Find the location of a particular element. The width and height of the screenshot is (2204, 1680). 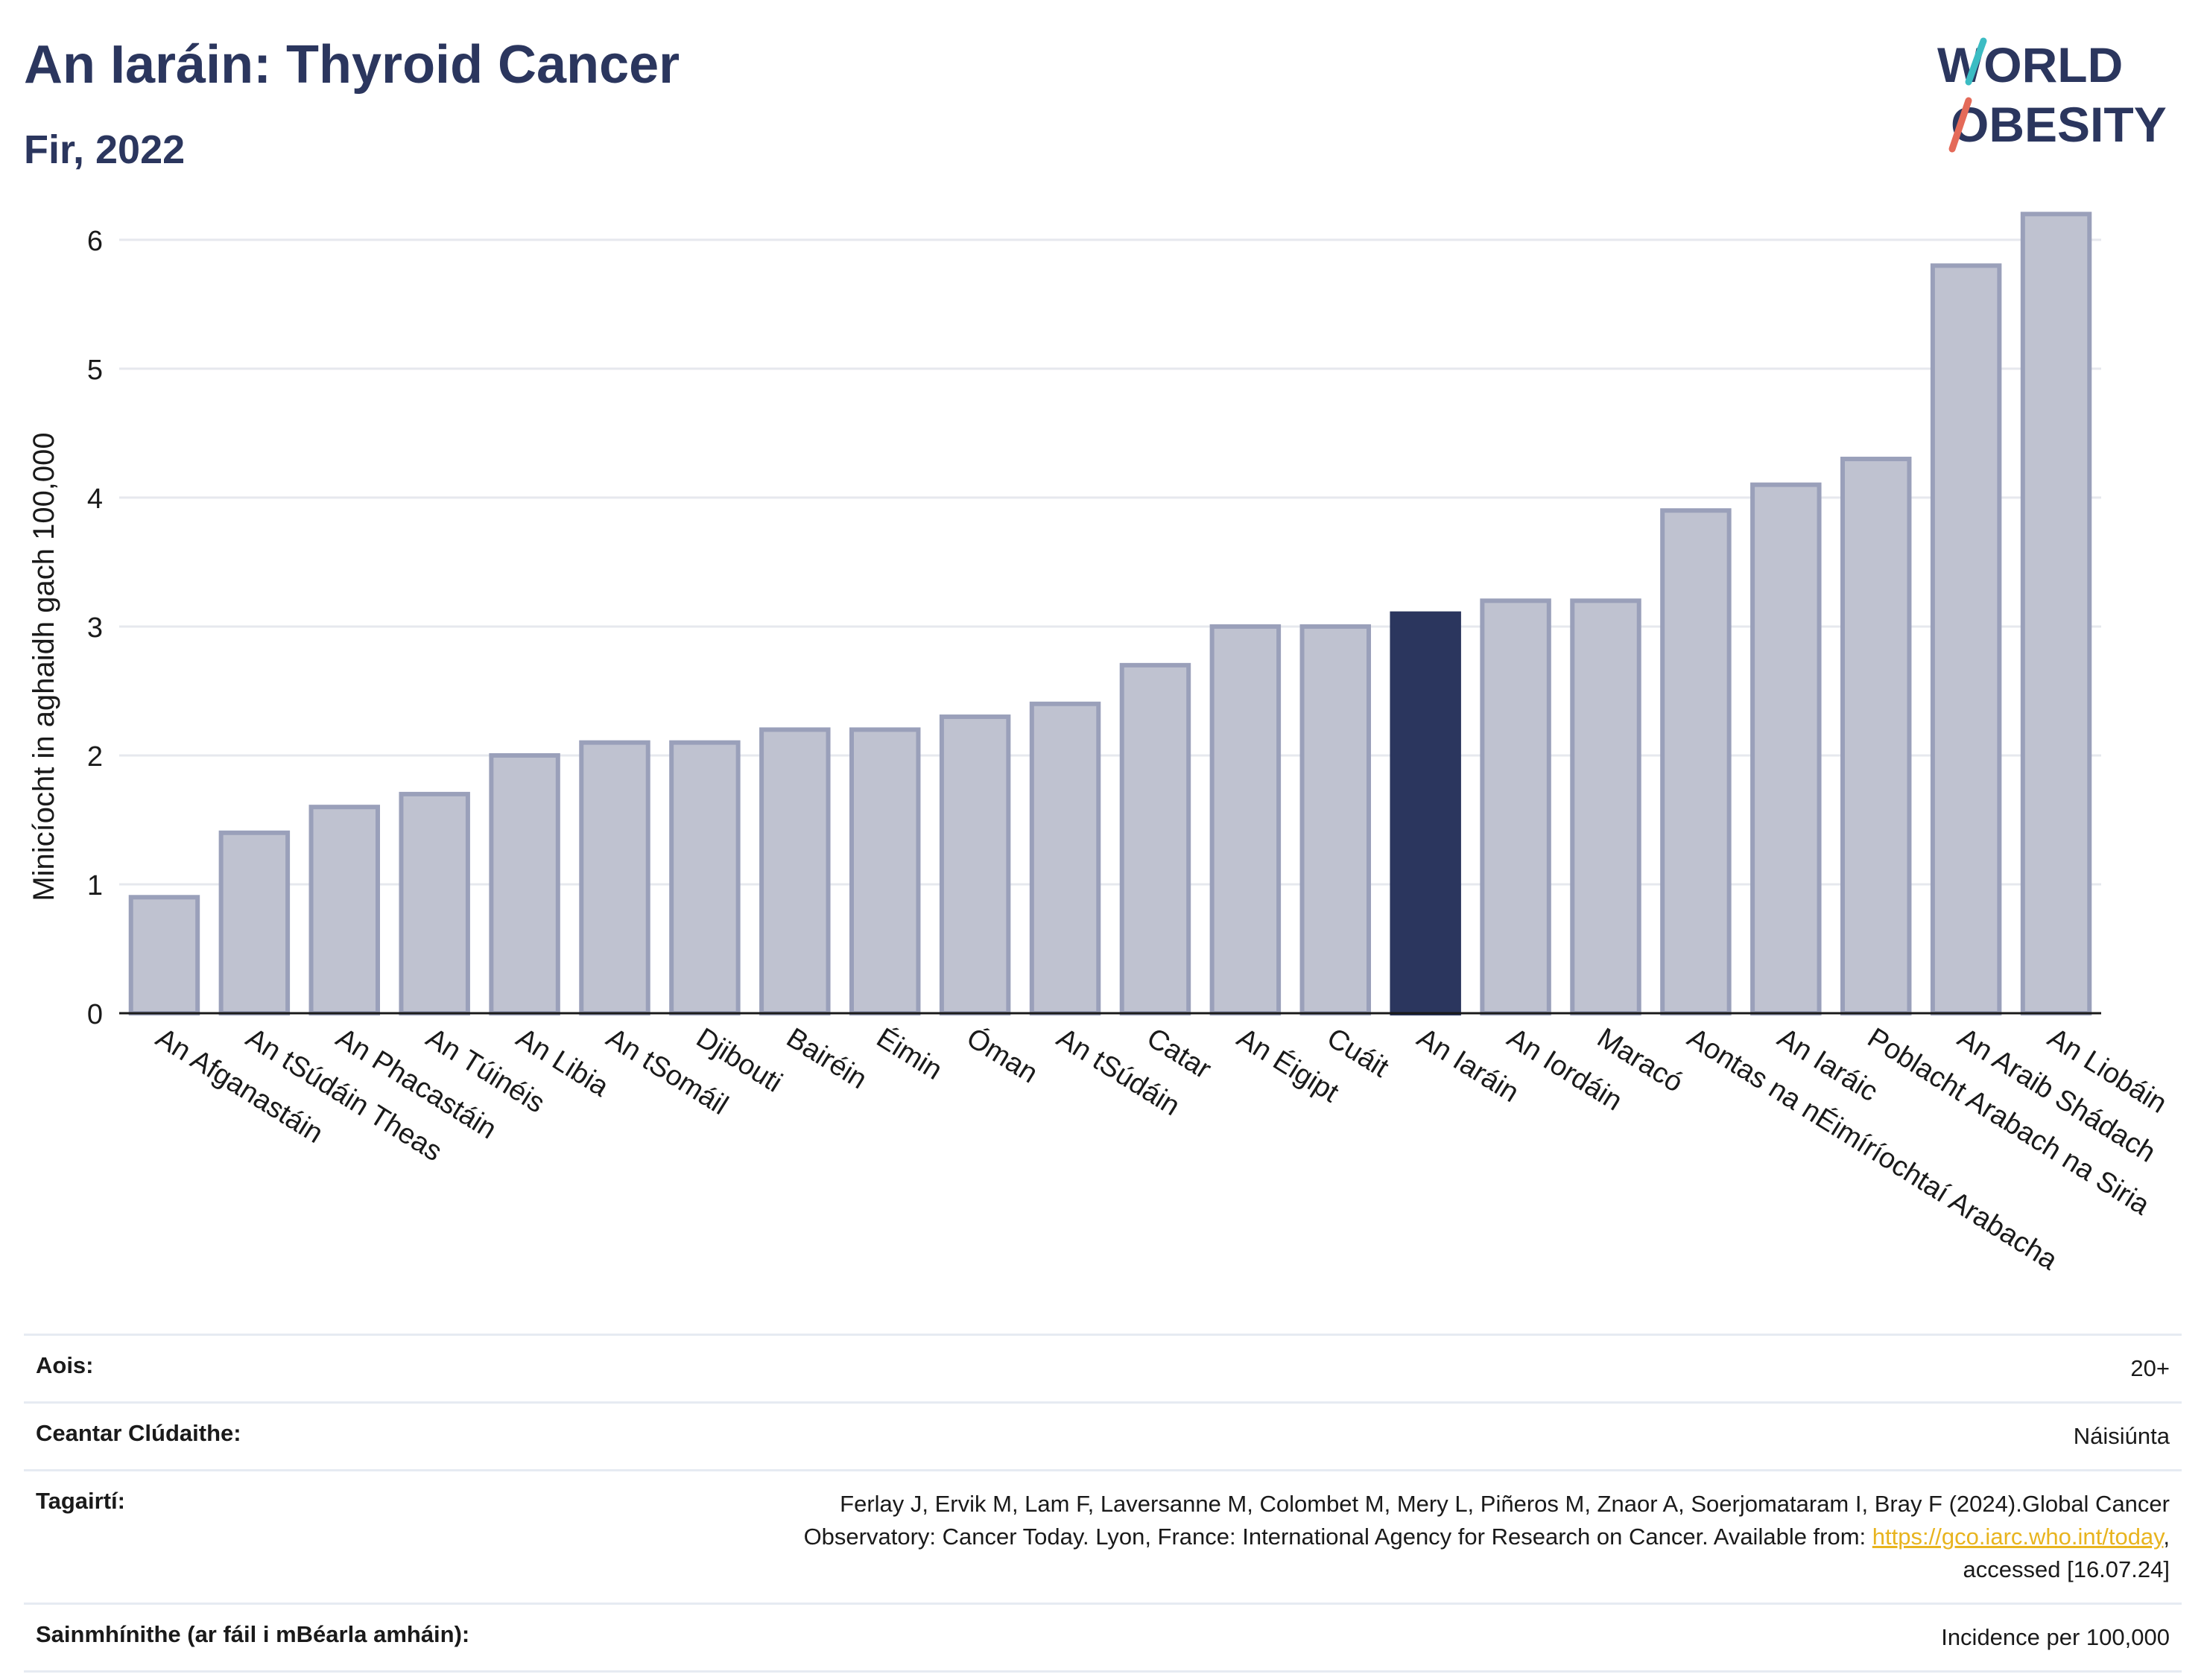

x-tick-label: Éimin is located at coordinates (909, 1053).